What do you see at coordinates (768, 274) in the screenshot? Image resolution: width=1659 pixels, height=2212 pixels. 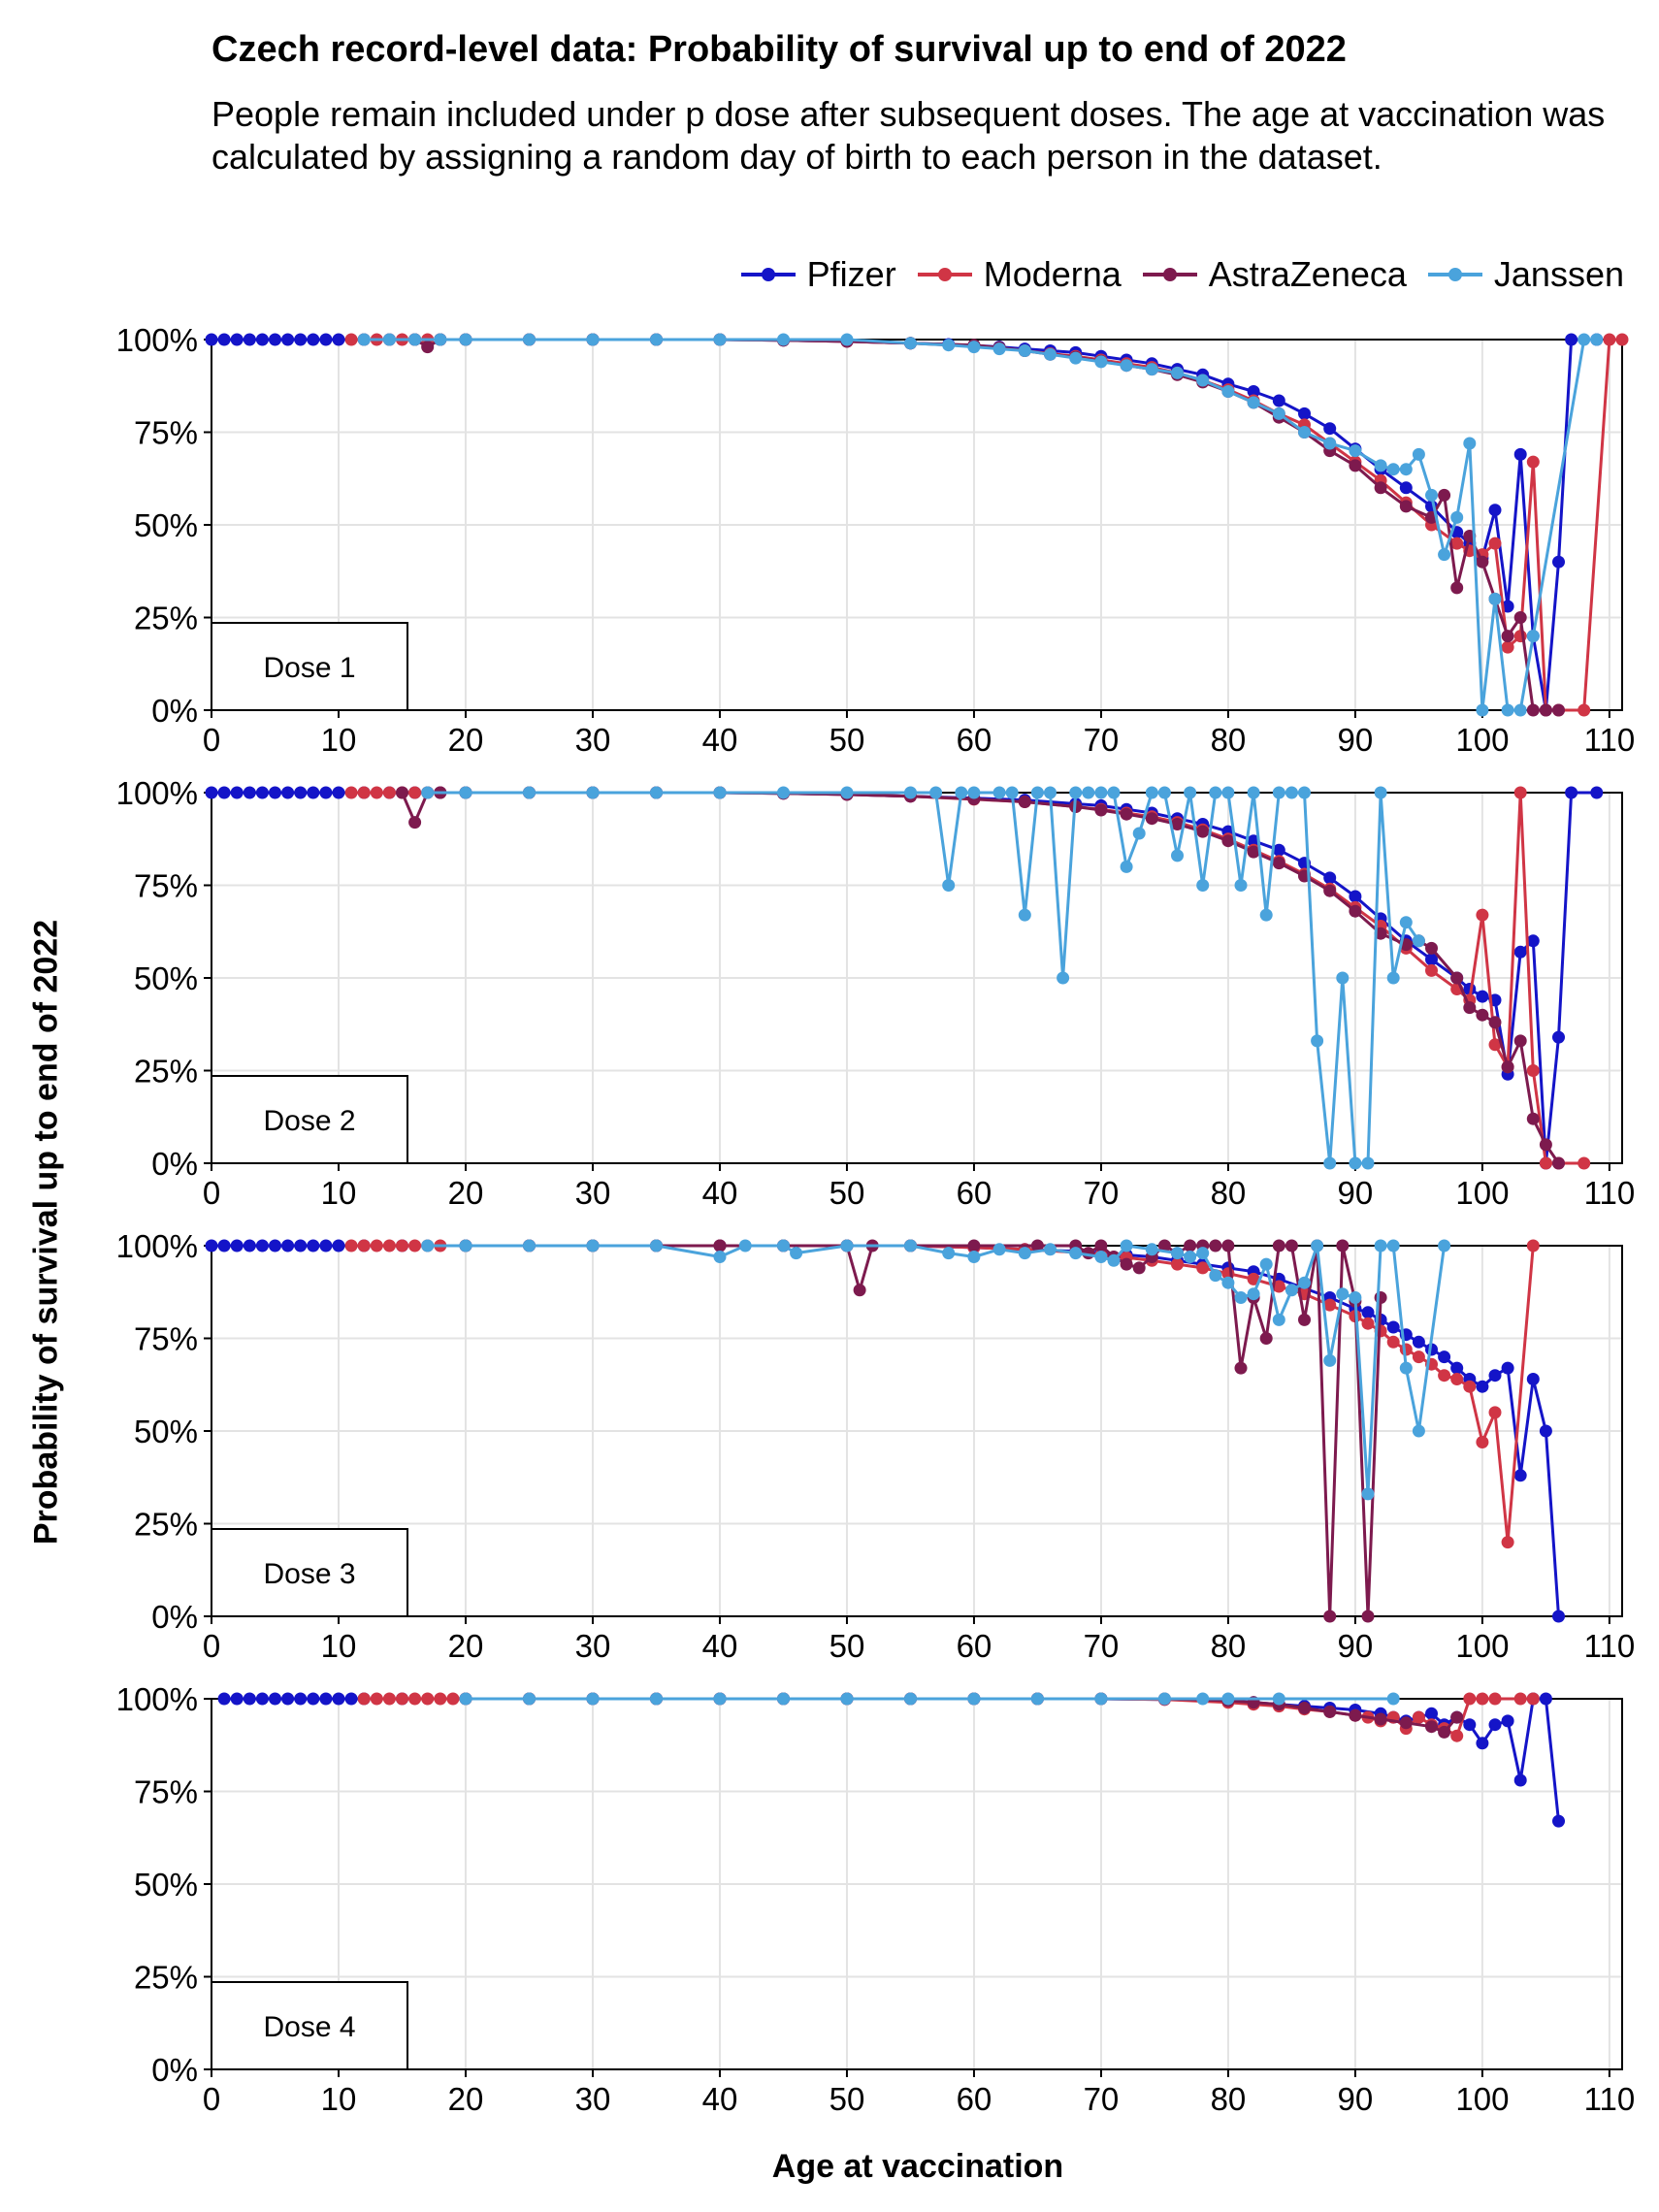 I see `legend-swatch-pfizer` at bounding box center [768, 274].